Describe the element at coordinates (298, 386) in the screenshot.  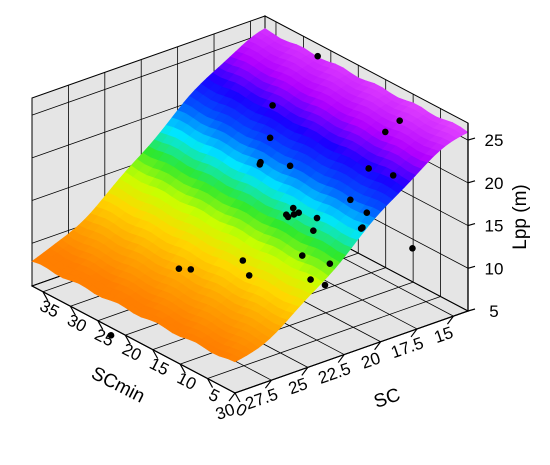
I see `y-tick-label: 25` at that location.